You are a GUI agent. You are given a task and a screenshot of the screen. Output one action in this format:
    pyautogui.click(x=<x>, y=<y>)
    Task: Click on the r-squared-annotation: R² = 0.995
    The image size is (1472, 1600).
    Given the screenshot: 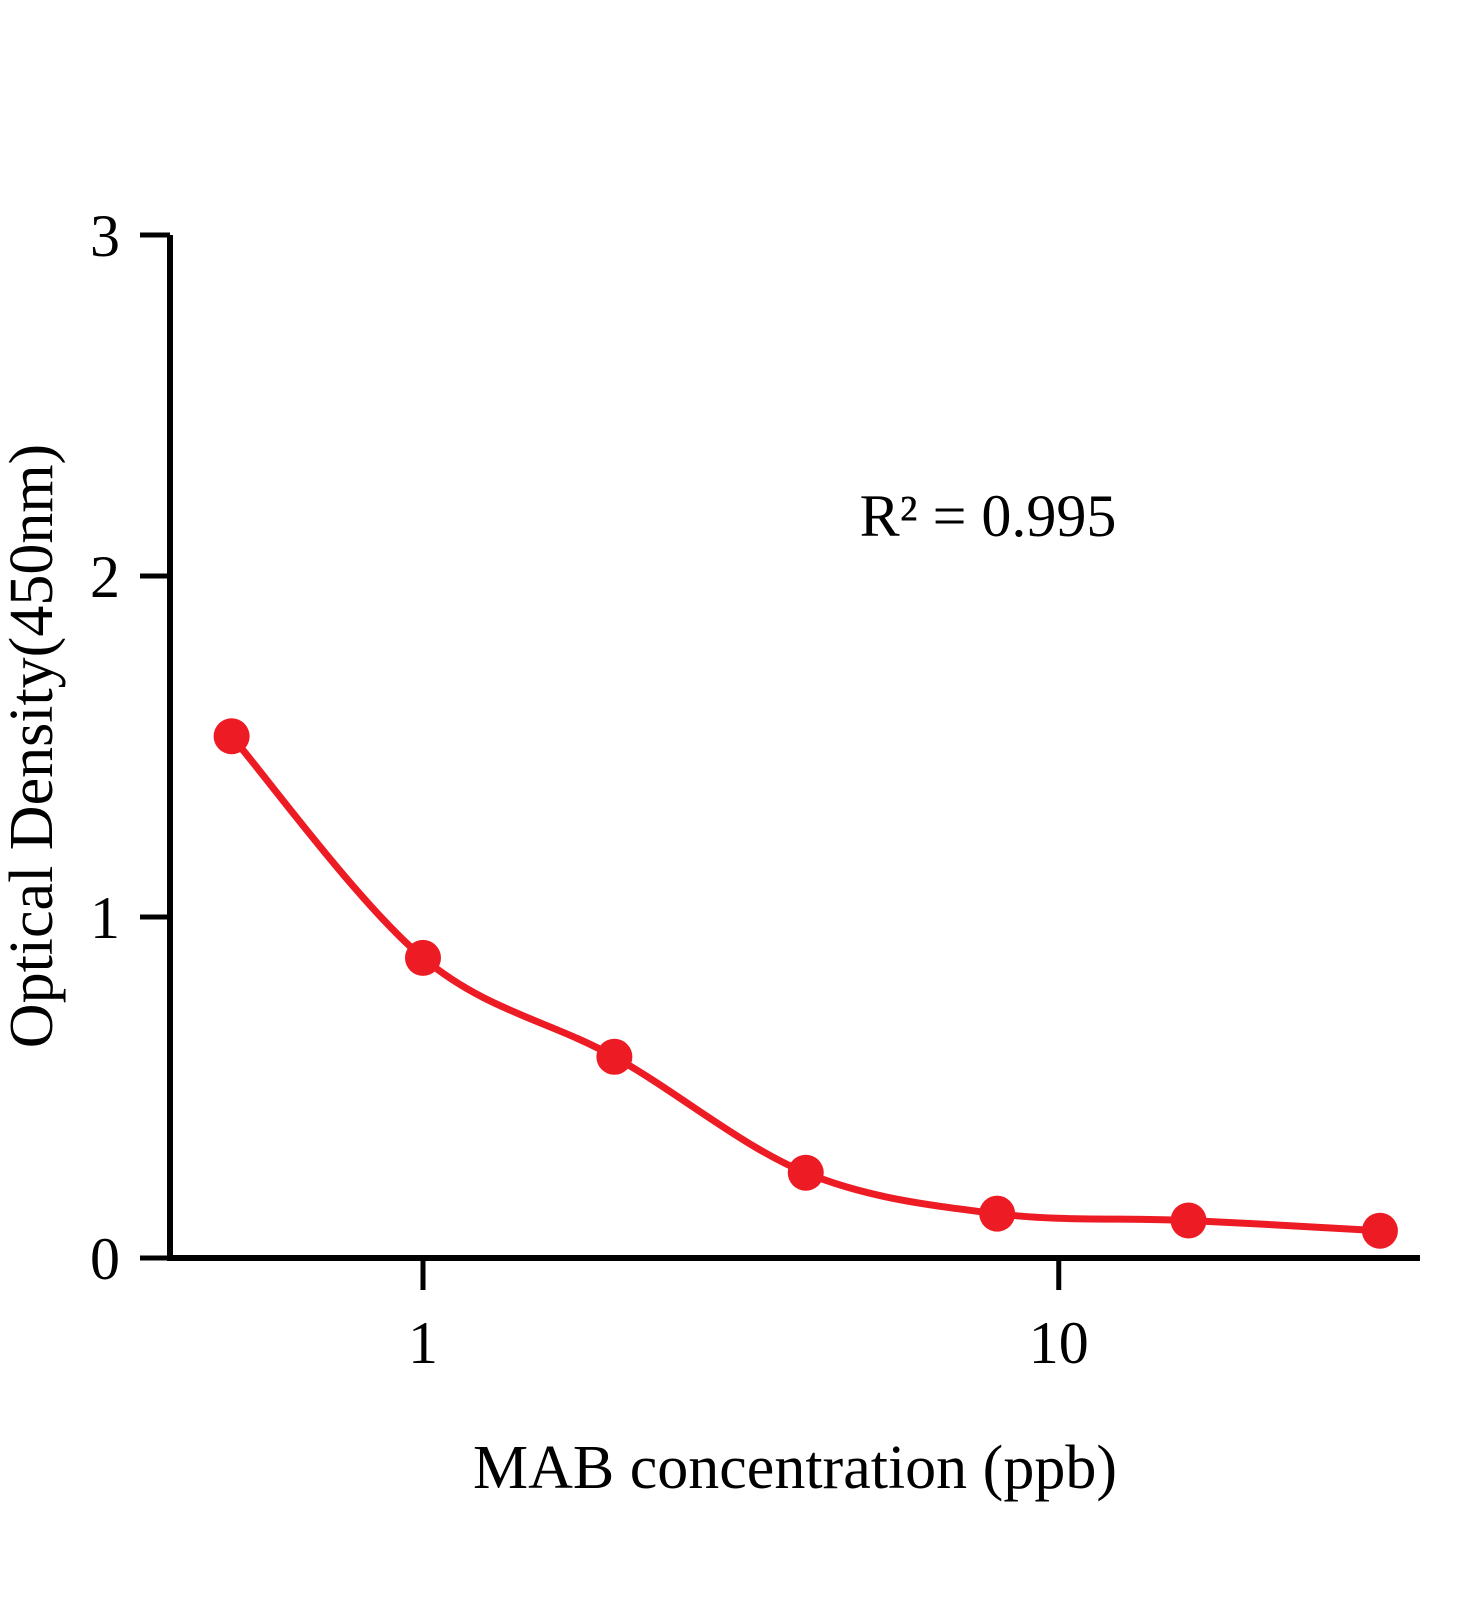 What is the action you would take?
    pyautogui.click(x=988, y=516)
    